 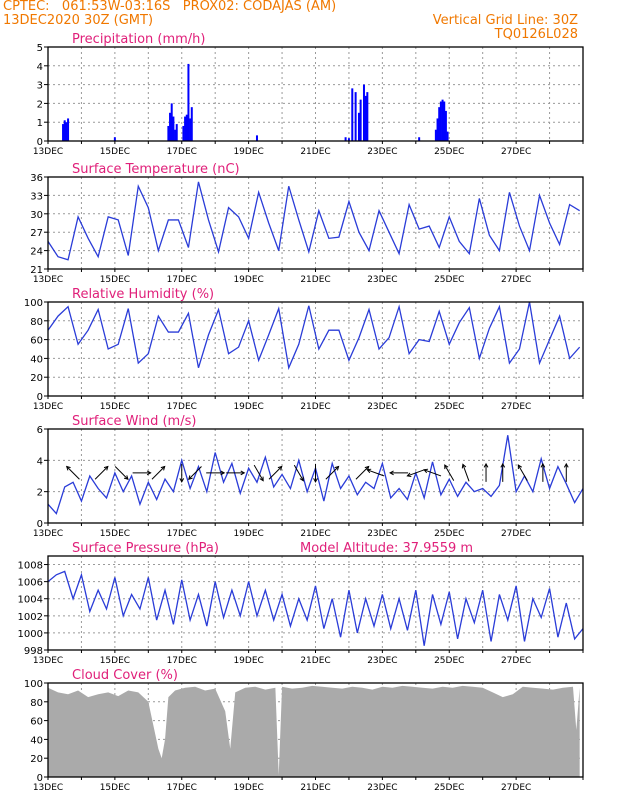 What do you see at coordinates (516, 788) in the screenshot?
I see `x-tick-label: 27DEC` at bounding box center [516, 788].